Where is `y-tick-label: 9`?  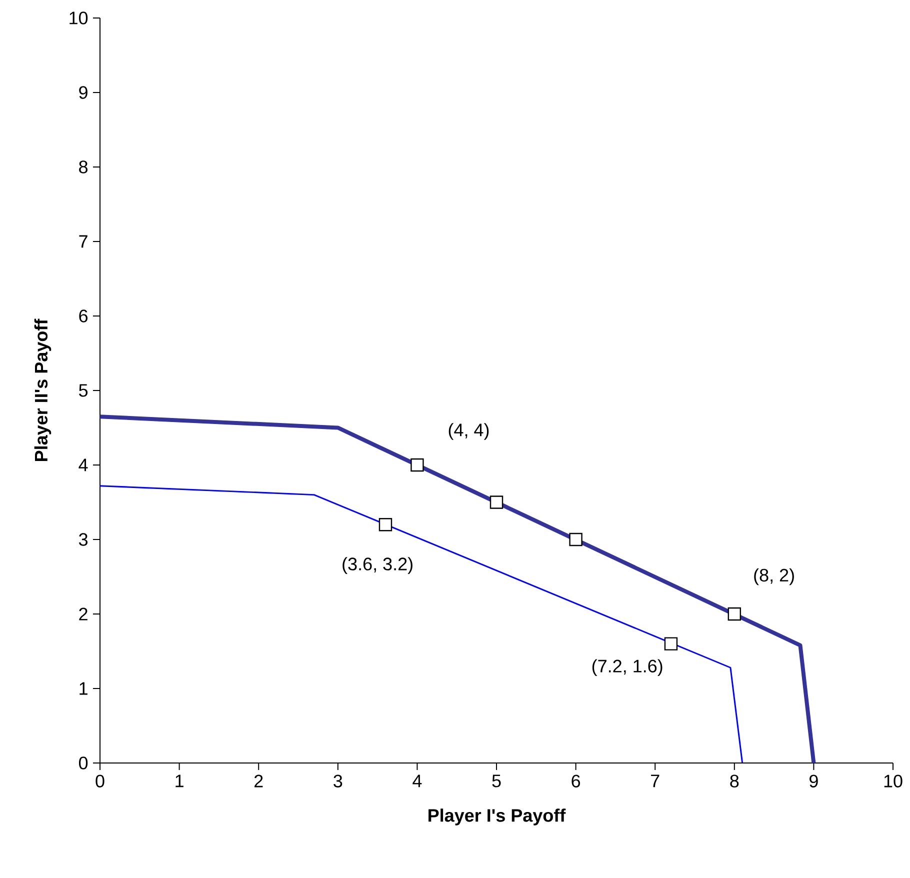 y-tick-label: 9 is located at coordinates (83, 92).